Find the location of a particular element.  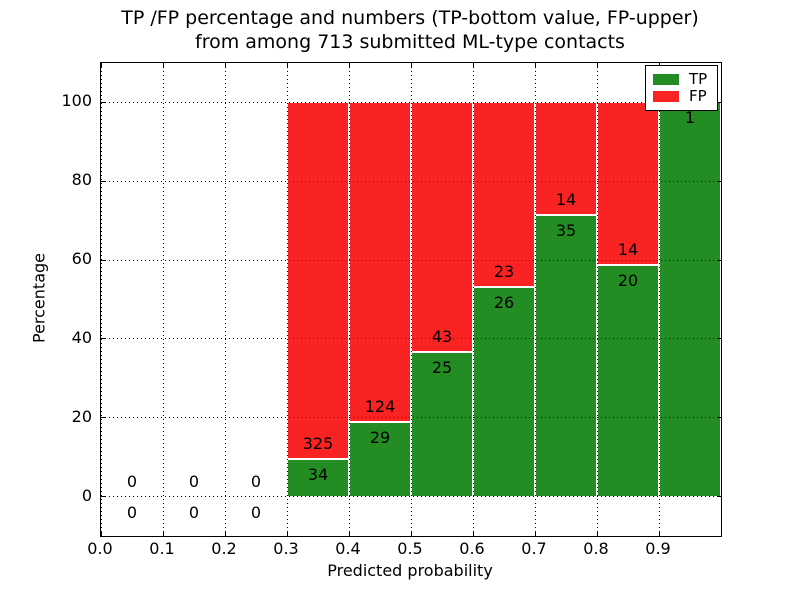

annotation-tp-count: 35 is located at coordinates (566, 231).